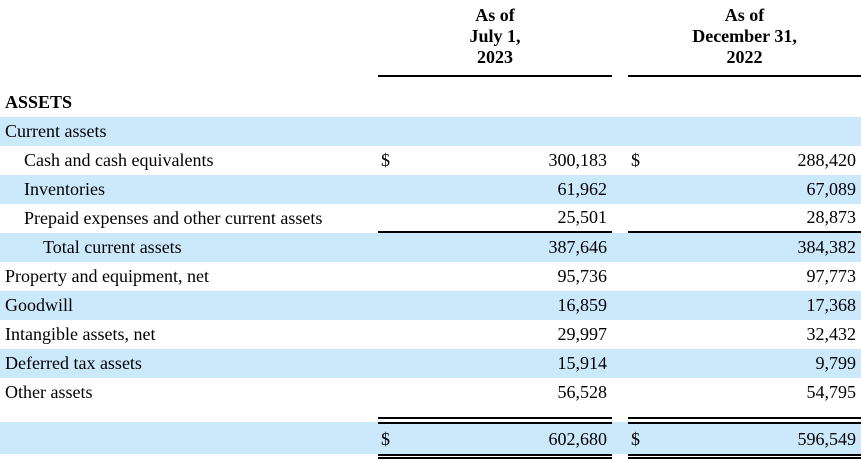  Describe the element at coordinates (507, 363) in the screenshot. I see `amount-value: 15,914` at that location.